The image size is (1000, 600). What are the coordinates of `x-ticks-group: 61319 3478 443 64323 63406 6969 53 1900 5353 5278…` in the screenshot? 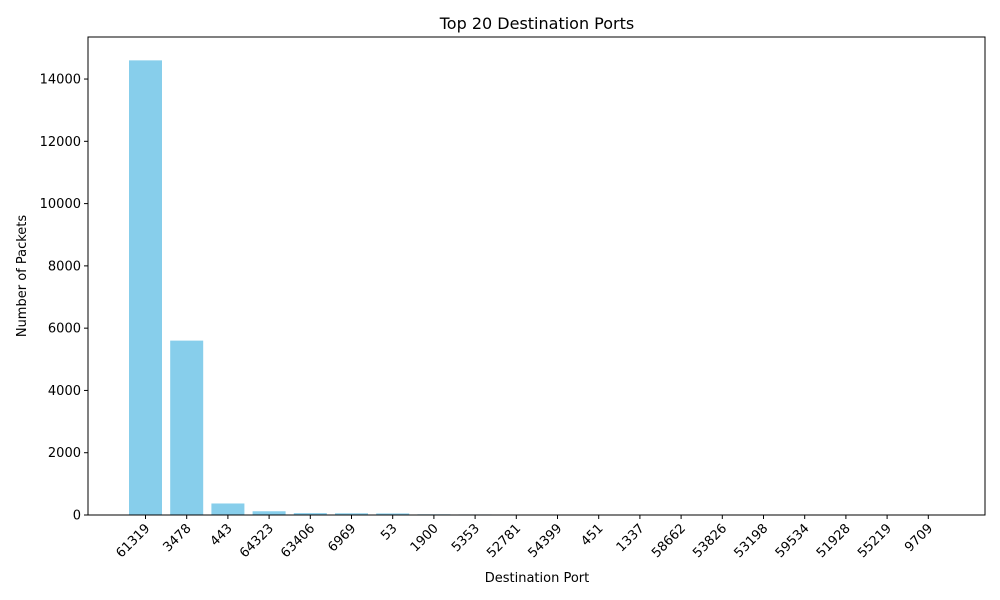 It's located at (524, 538).